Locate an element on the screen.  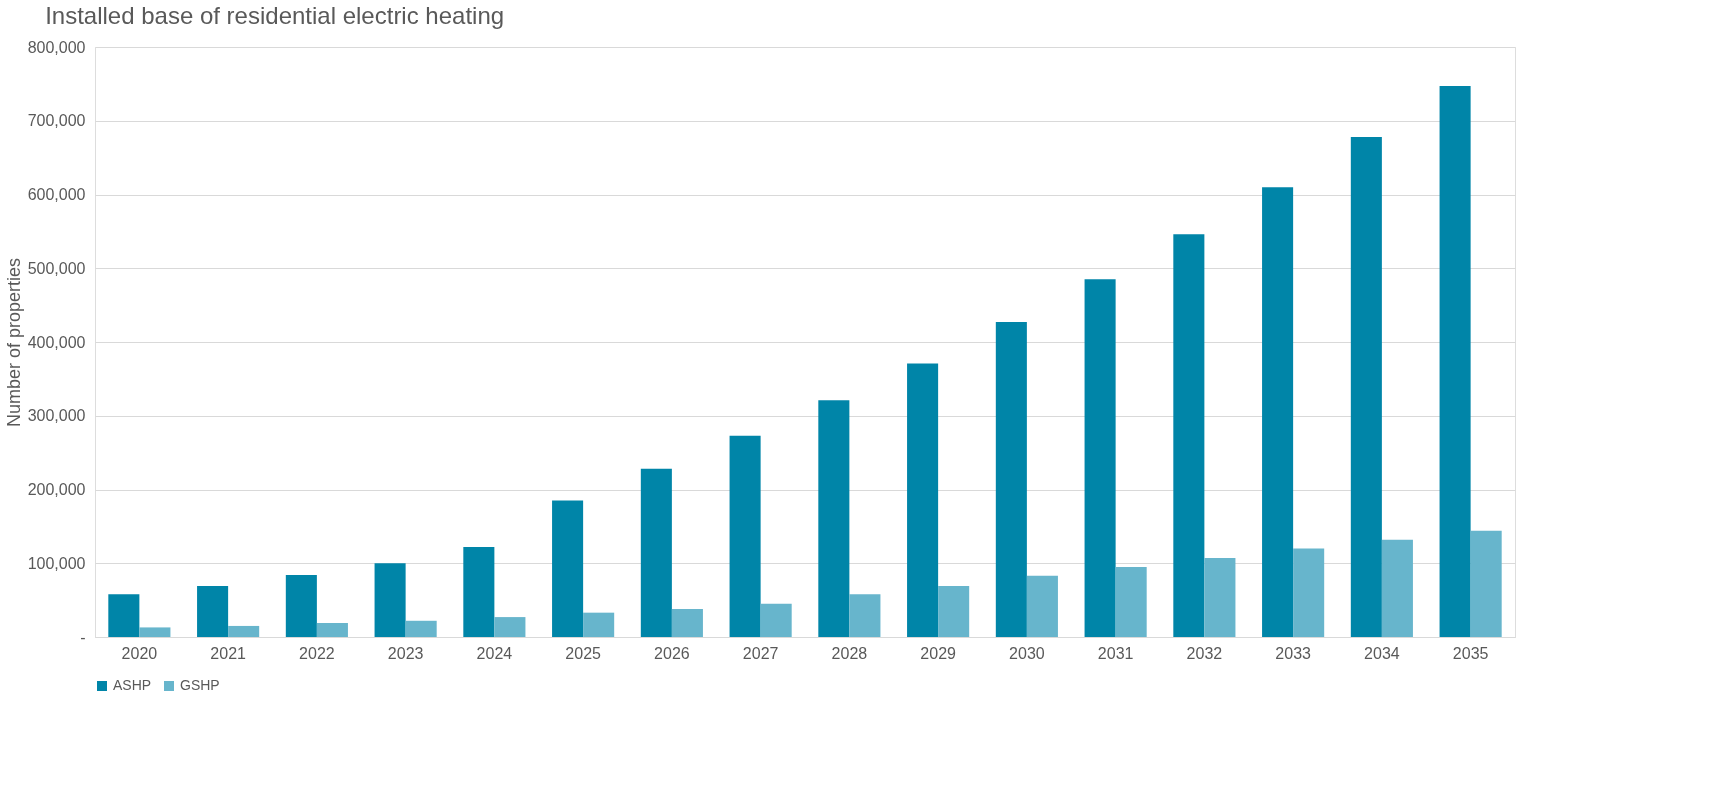
x-tick-label: 2022 is located at coordinates (317, 653).